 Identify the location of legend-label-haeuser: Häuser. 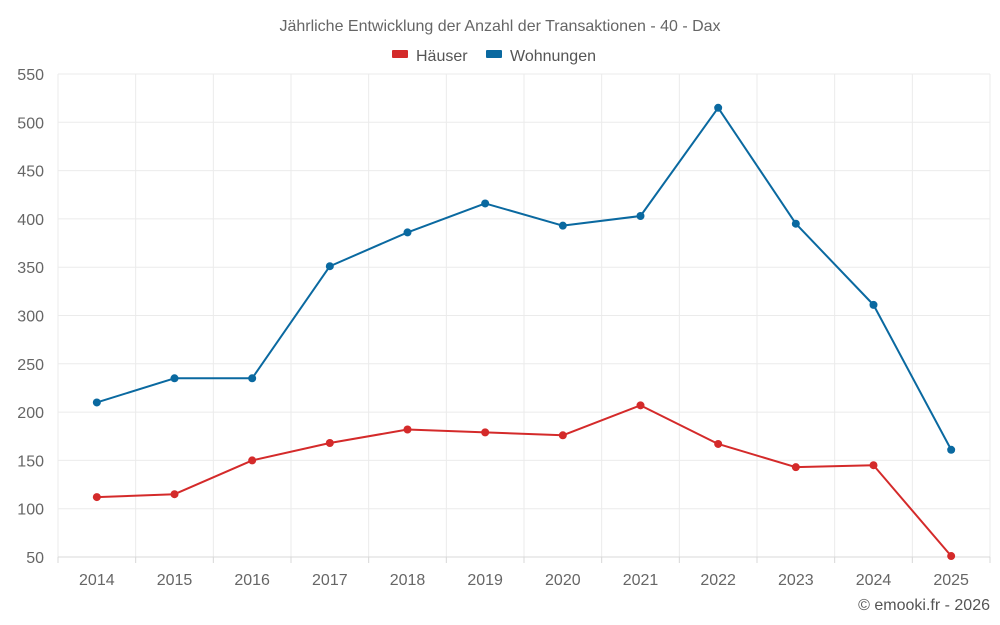
(442, 56).